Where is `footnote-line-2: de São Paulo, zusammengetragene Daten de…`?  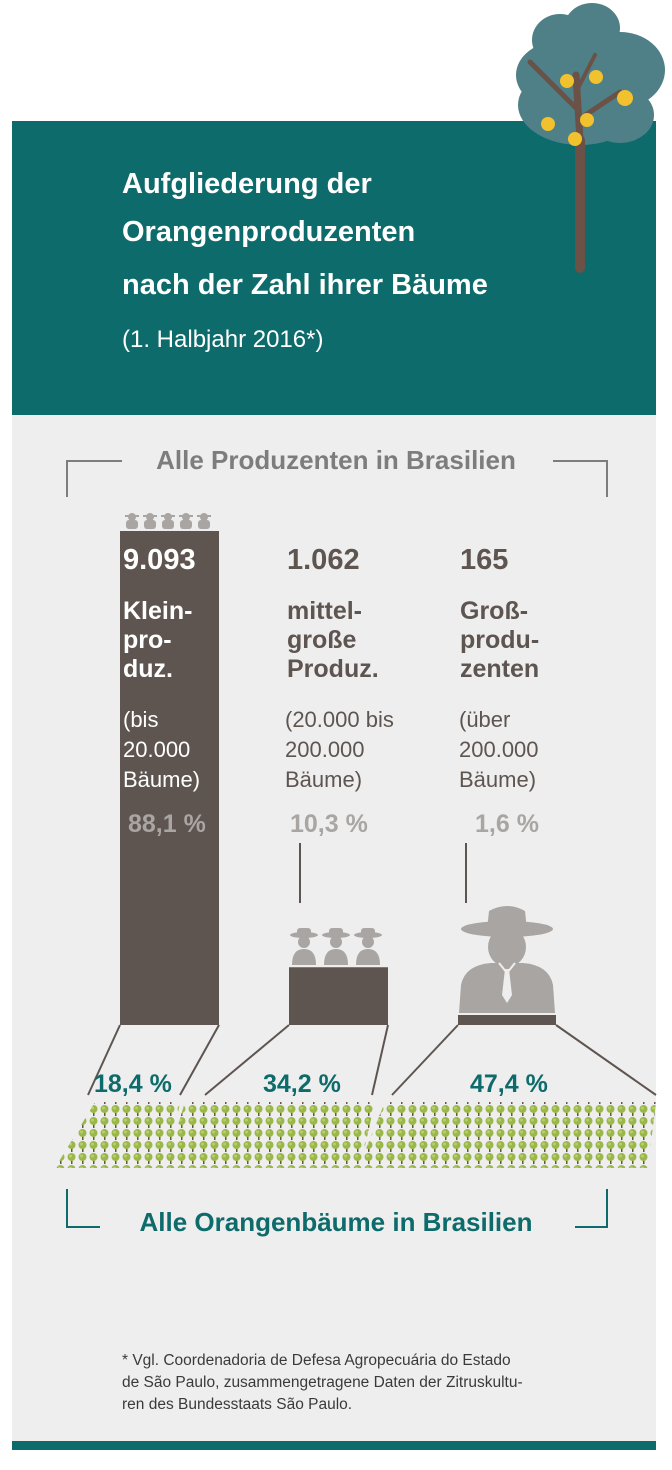
footnote-line-2: de São Paulo, zusammengetragene Daten de… is located at coordinates (322, 1382).